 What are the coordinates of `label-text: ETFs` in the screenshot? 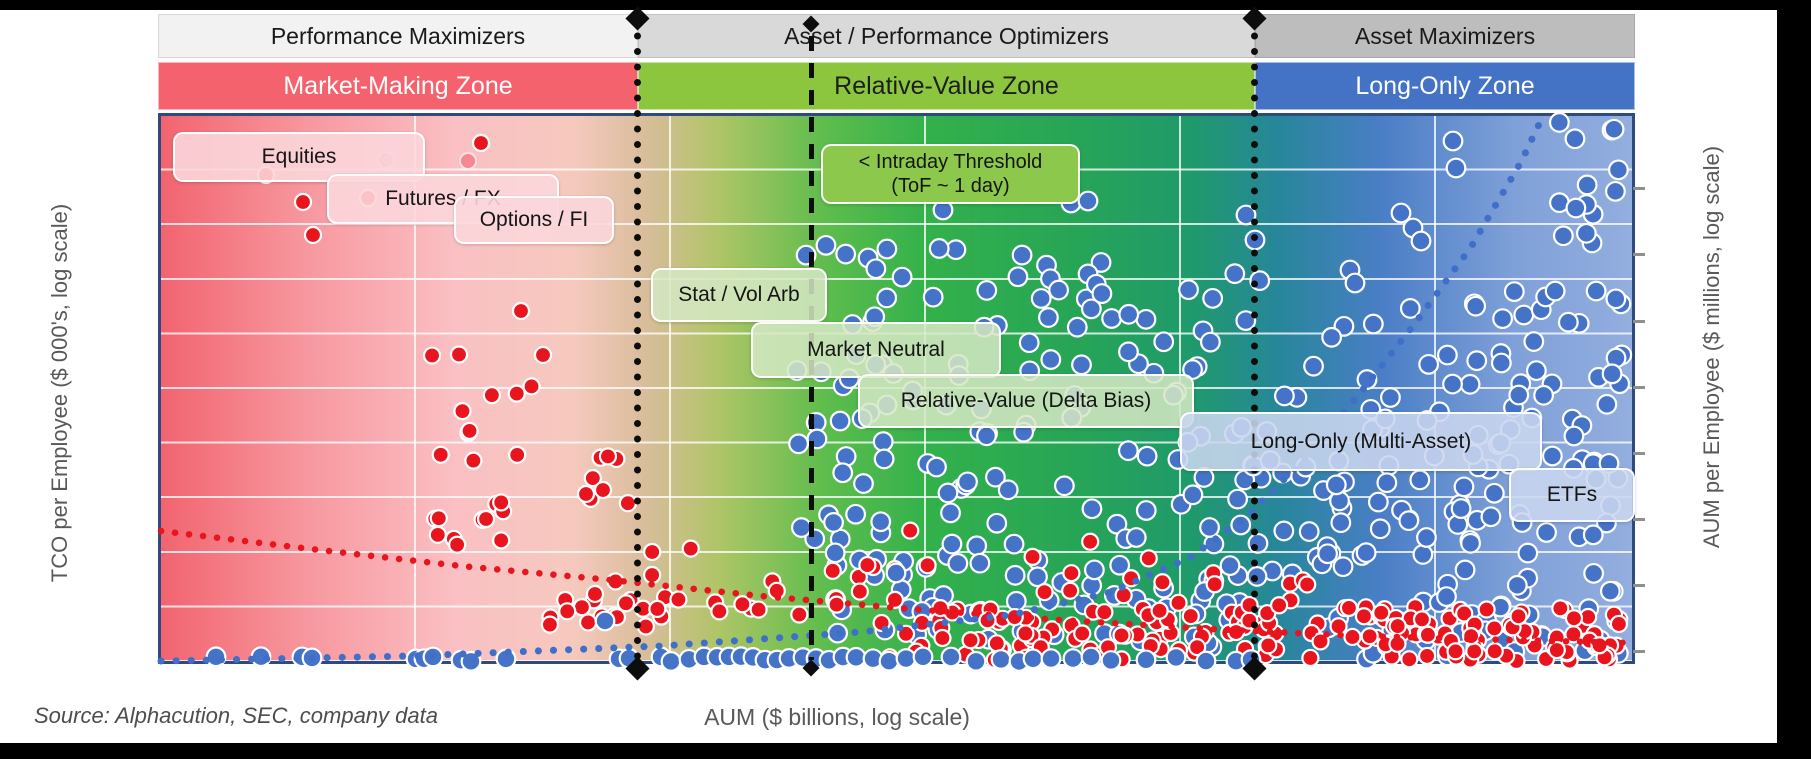 It's located at (1572, 494).